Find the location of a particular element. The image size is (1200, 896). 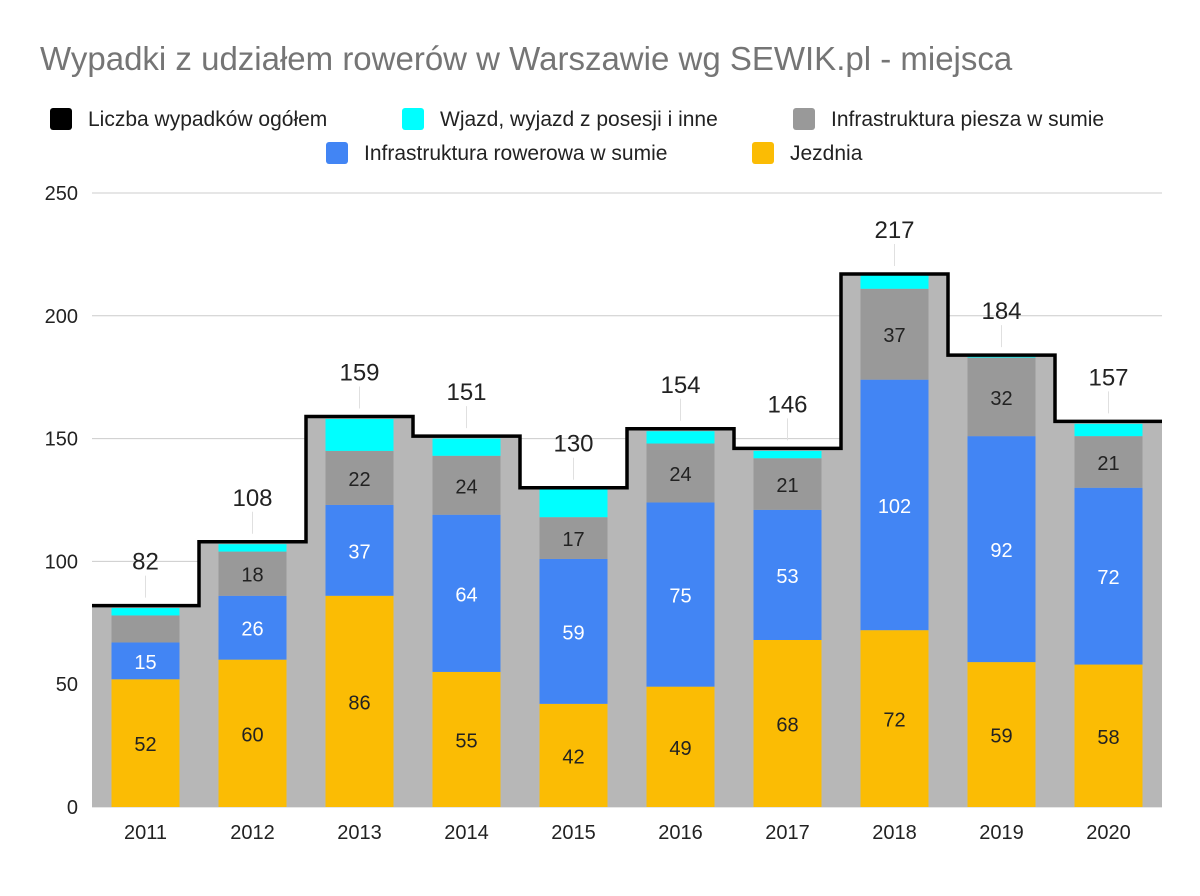

bar-jezdnia-2019 is located at coordinates (1001, 734).